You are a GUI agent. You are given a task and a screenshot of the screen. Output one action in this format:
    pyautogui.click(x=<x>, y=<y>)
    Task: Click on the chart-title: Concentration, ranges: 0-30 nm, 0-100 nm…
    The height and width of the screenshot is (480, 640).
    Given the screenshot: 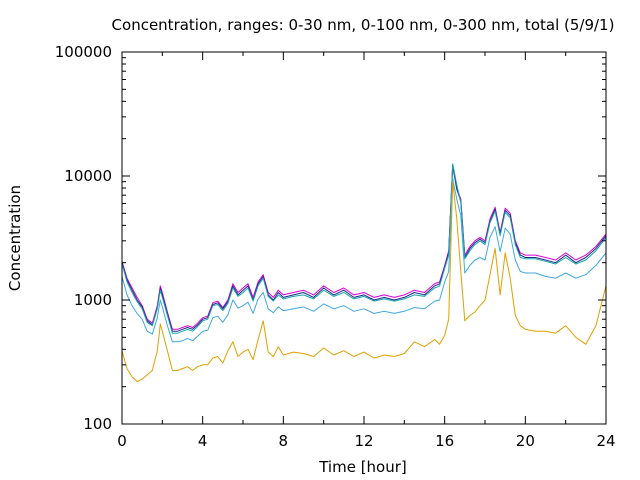 What is the action you would take?
    pyautogui.click(x=363, y=25)
    